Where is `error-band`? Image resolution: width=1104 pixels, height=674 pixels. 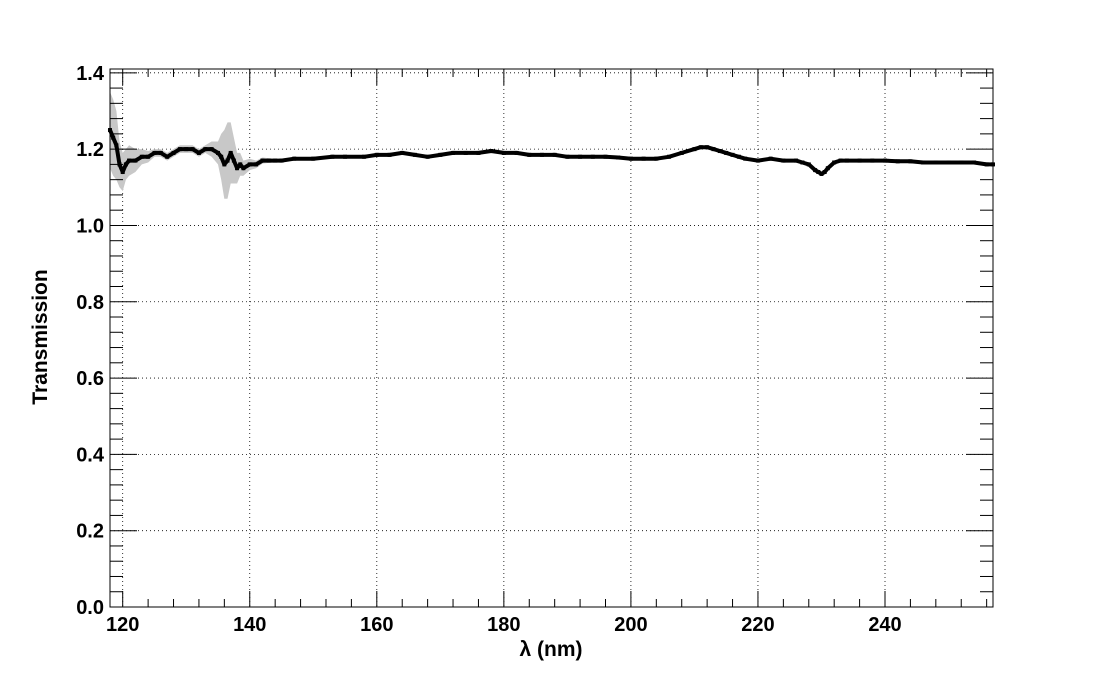 error-band is located at coordinates (551, 145).